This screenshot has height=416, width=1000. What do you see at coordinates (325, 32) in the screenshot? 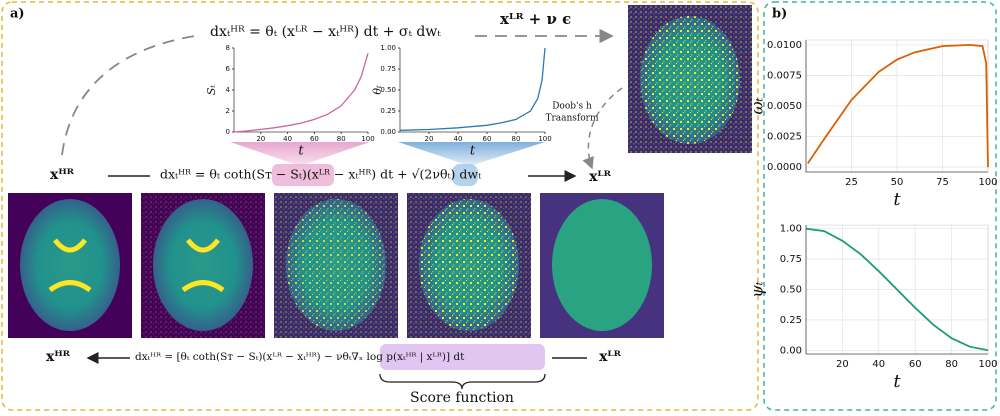
I see `equation: dxₜᴴᴿ = θₜ (xᴸᴿ − xₜᴴᴿ) dt + σₜ dwₜ` at bounding box center [325, 32].